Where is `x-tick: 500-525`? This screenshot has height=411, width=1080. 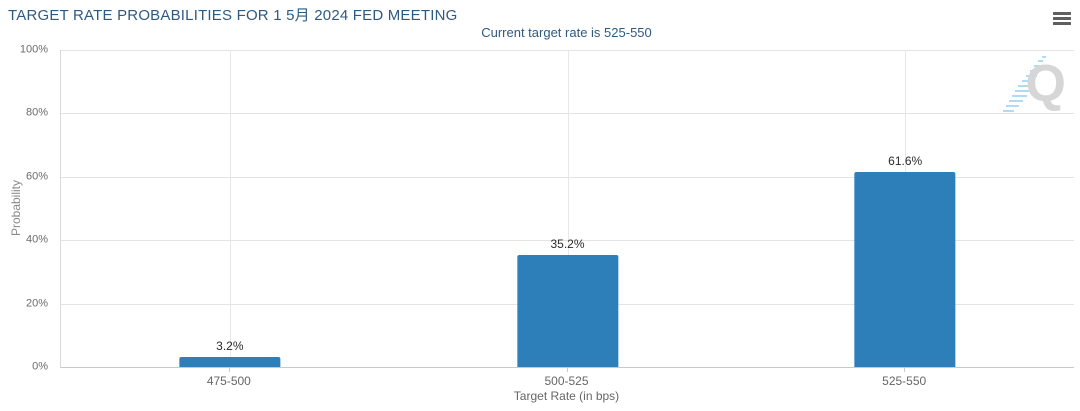 x-tick: 500-525 is located at coordinates (567, 378).